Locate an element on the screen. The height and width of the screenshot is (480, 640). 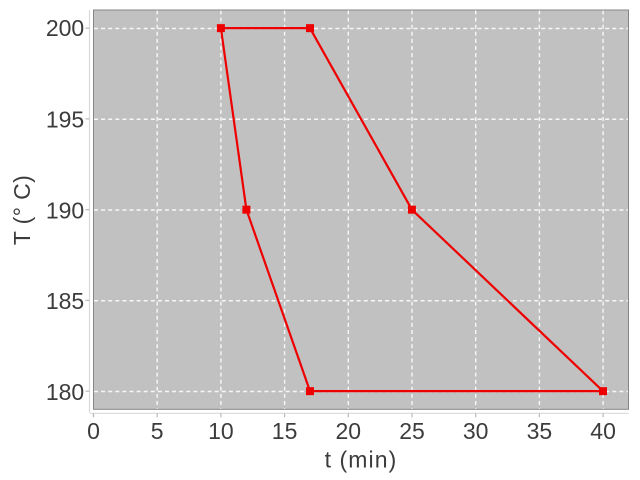
svg-text: 10 is located at coordinates (221, 431).